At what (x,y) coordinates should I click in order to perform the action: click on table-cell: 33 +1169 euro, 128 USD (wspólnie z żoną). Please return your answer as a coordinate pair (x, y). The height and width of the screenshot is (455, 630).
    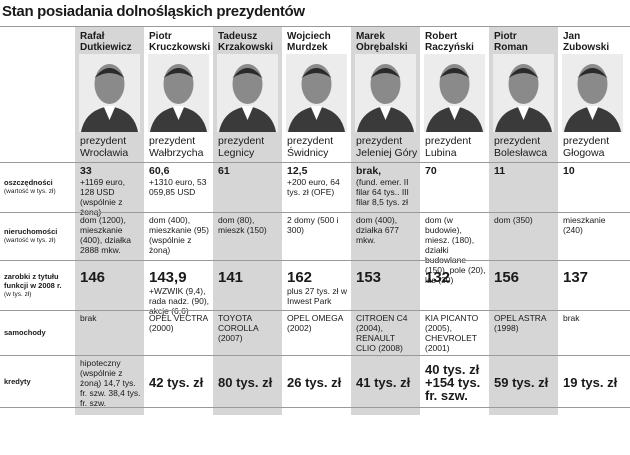
    Looking at the image, I should click on (109, 189).